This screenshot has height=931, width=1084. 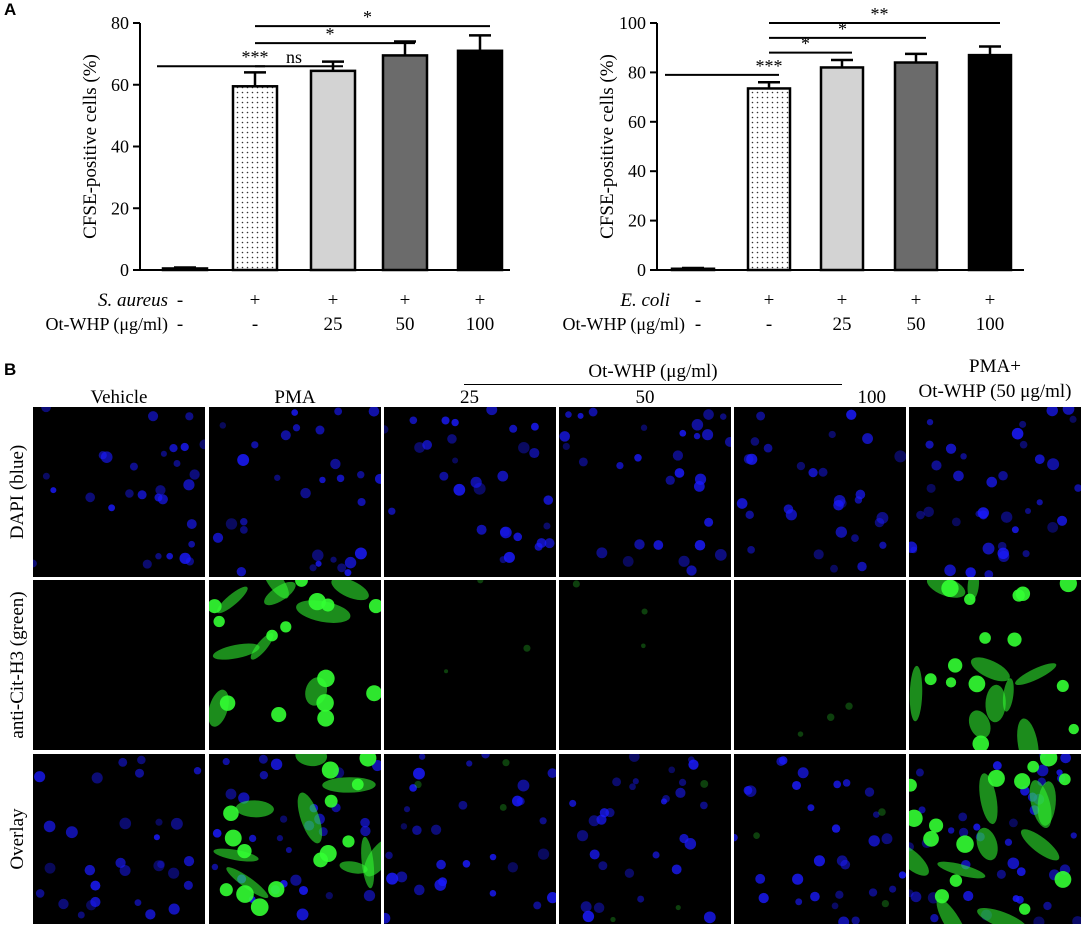 I want to click on y-tick-label: 40, so click(x=120, y=147).